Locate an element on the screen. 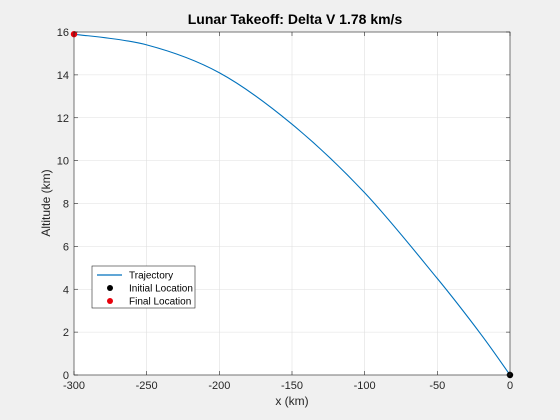  x-tick-label: -300 is located at coordinates (74, 386).